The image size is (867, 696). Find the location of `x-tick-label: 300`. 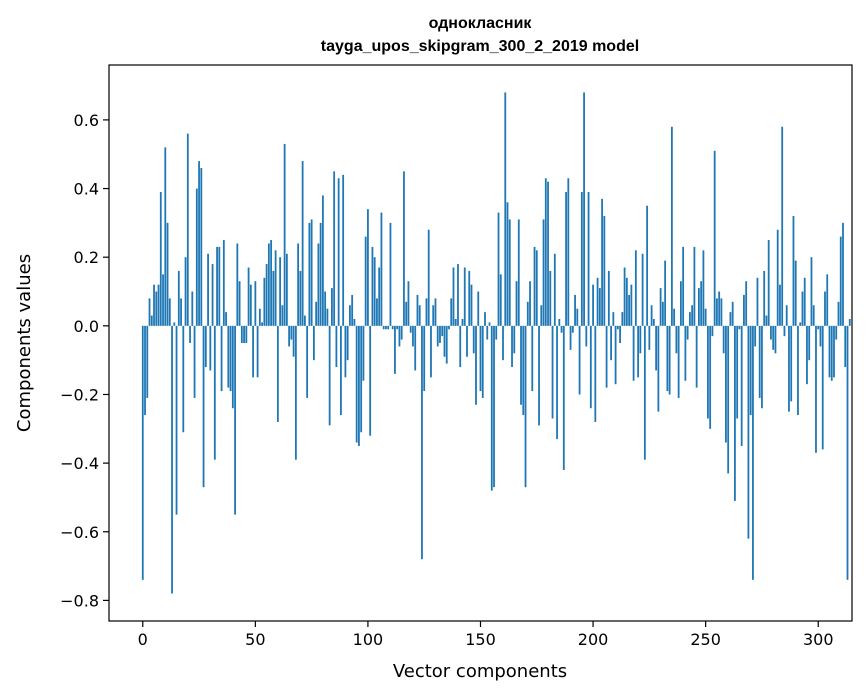

x-tick-label: 300 is located at coordinates (818, 639).